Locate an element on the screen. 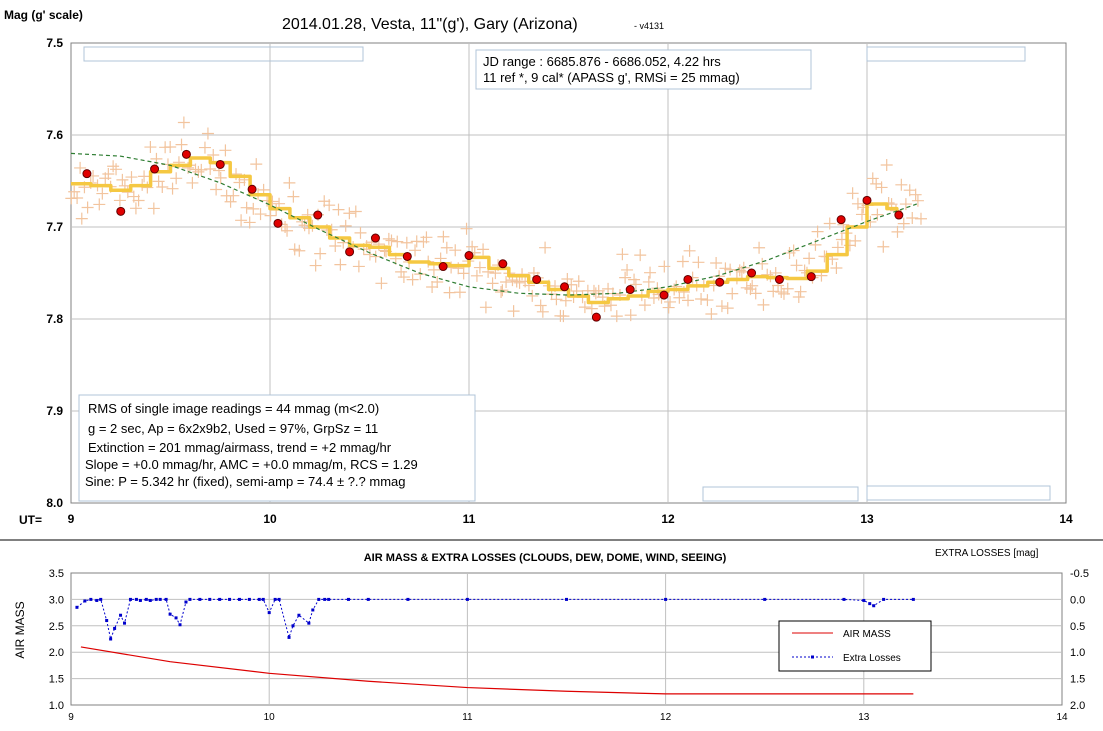 The width and height of the screenshot is (1103, 731). info-box-line: JD range : 6685.876 - 6686.052, 4.22 hrs is located at coordinates (602, 61).